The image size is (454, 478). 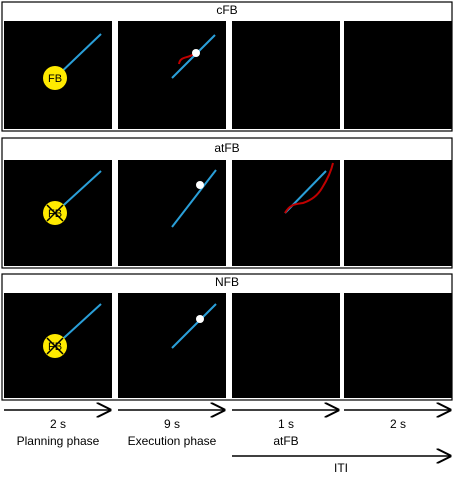 I want to click on panel-title: cFB, so click(x=226, y=10).